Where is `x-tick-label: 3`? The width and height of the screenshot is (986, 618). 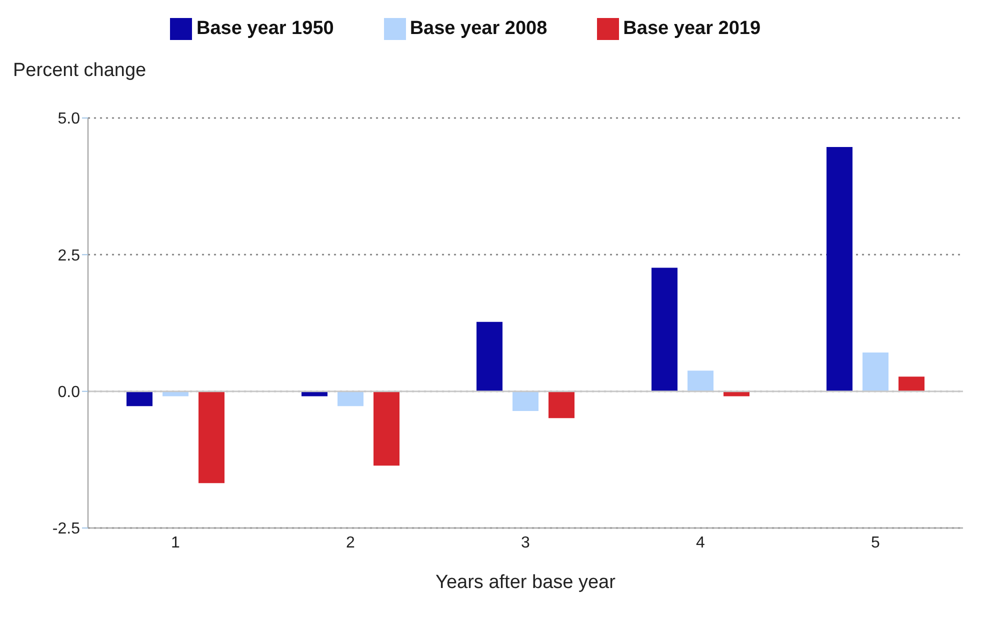
x-tick-label: 3 is located at coordinates (525, 543).